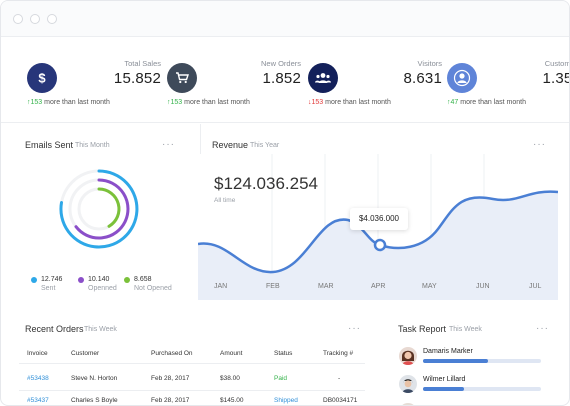 The width and height of the screenshot is (570, 406). Describe the element at coordinates (448, 351) in the screenshot. I see `task-name: Damaris Marker` at that location.